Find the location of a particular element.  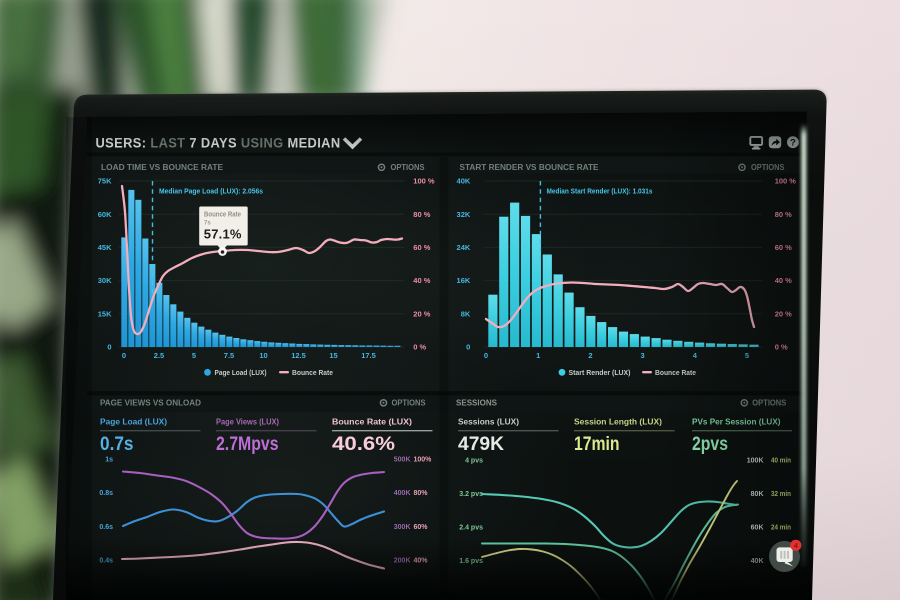

svg-text: 500K is located at coordinates (402, 460).